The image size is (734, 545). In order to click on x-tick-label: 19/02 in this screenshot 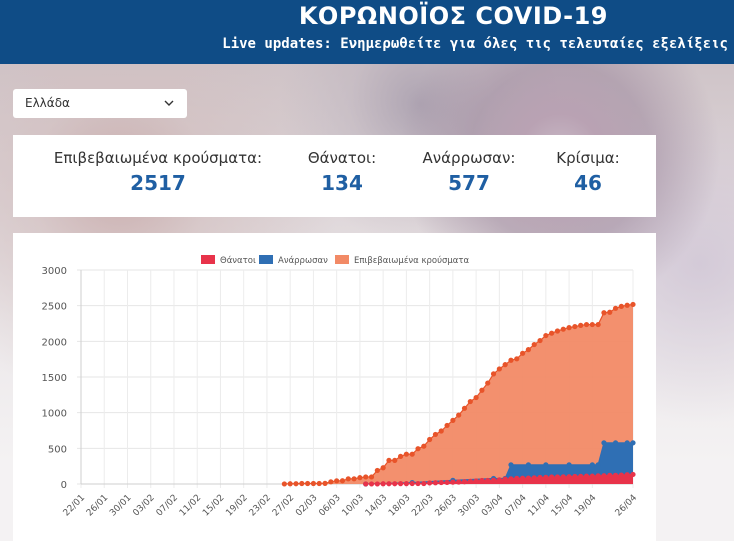, I will do `click(236, 505)`.